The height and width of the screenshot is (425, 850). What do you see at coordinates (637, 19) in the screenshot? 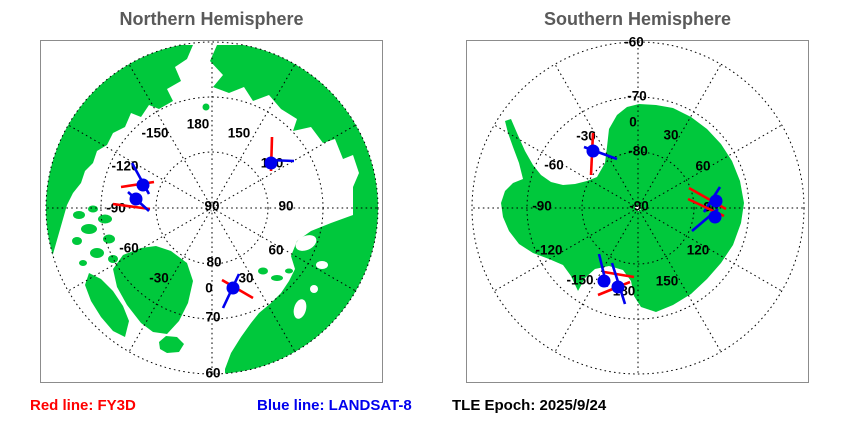
I see `south-map-title: Southern Hemisphere` at bounding box center [637, 19].